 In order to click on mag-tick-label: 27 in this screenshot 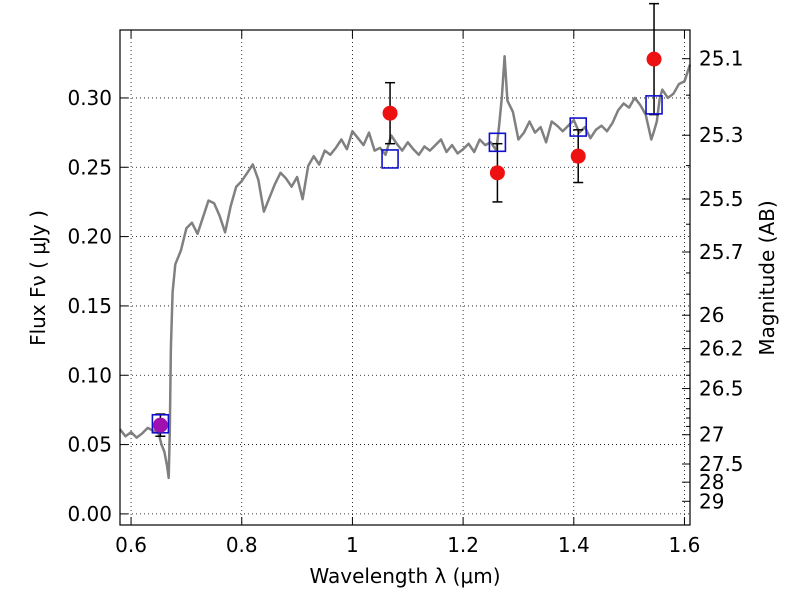, I will do `click(711, 435)`.